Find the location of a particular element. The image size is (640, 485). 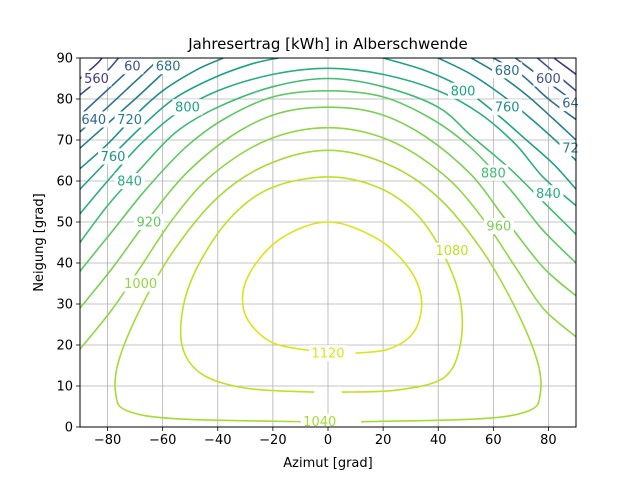

x-tick-label: −60 is located at coordinates (162, 440).